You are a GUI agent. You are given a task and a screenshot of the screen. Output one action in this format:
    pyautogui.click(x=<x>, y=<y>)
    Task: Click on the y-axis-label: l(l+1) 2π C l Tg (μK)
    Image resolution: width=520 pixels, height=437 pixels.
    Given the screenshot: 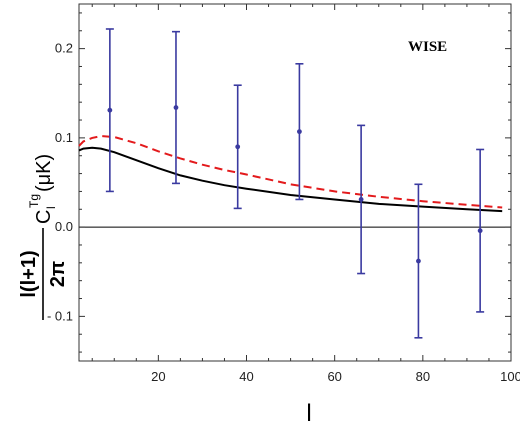 What is the action you would take?
    pyautogui.click(x=43, y=237)
    